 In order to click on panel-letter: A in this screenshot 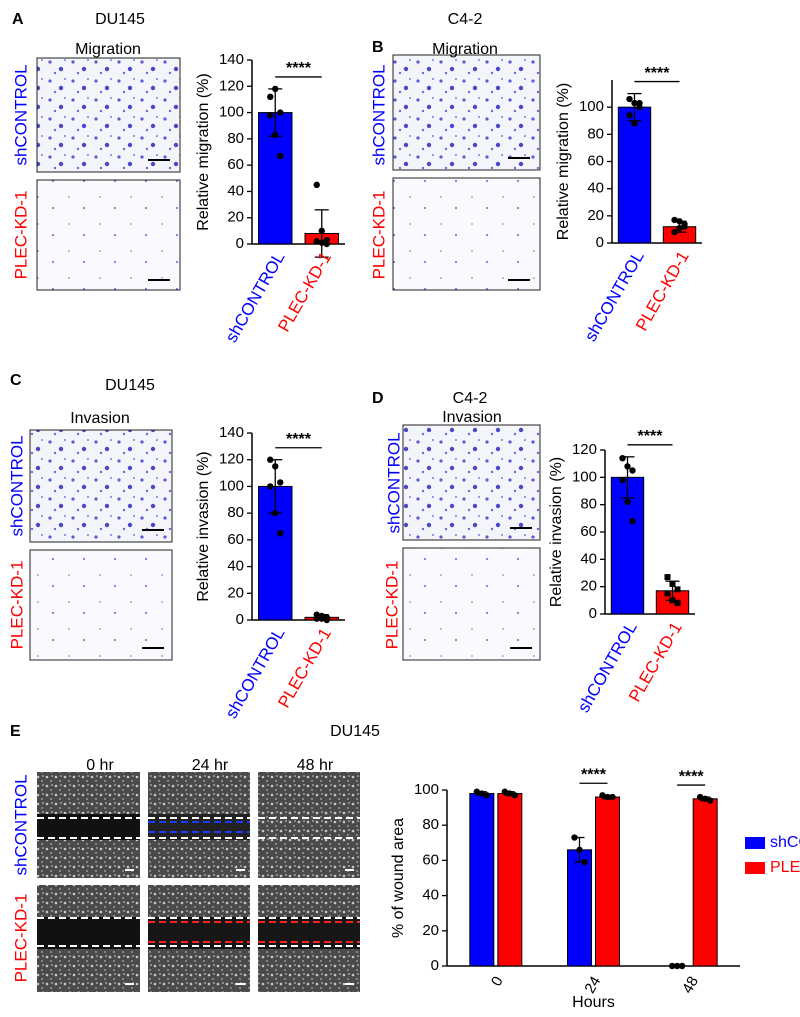, I will do `click(18, 19)`.